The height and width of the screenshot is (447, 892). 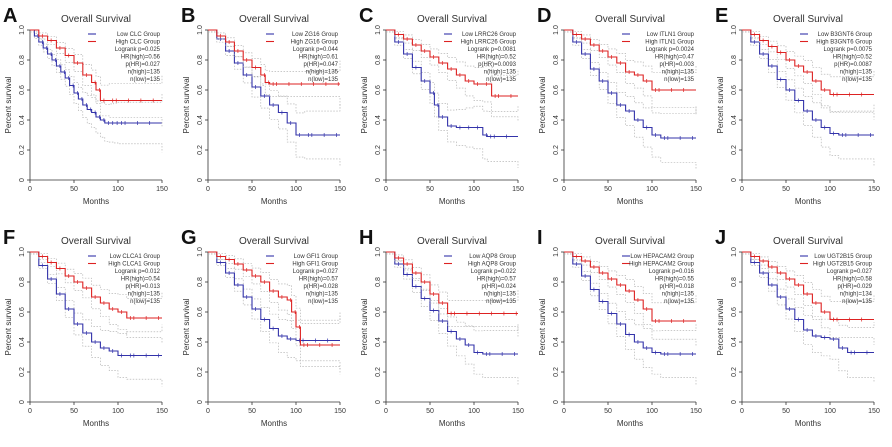 I want to click on stats-text: HR(high)=0.56, so click(x=141, y=58).